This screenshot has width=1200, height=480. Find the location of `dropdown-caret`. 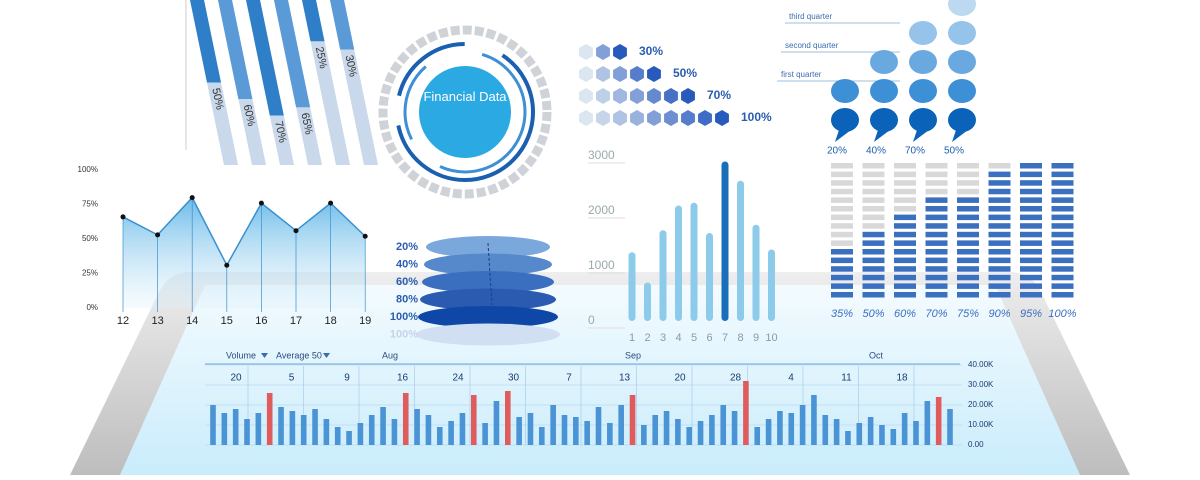

dropdown-caret is located at coordinates (264, 355).